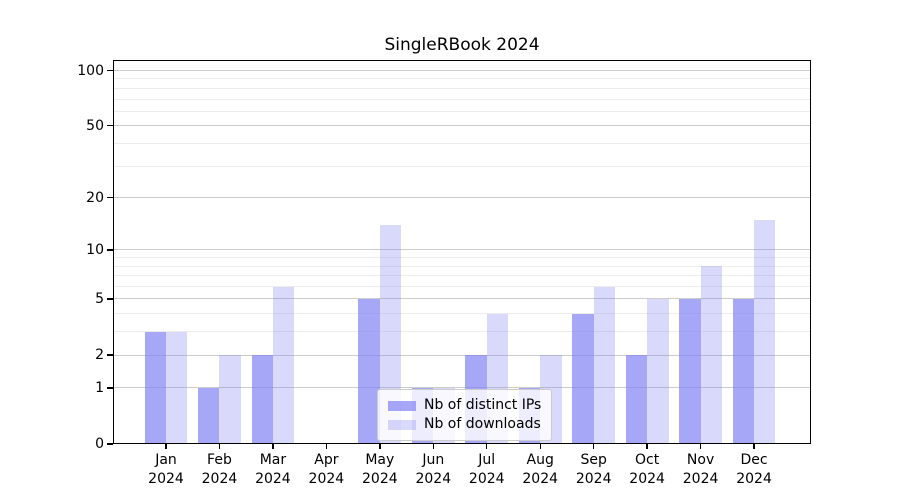  I want to click on y-tick-label: 50, so click(95, 125).